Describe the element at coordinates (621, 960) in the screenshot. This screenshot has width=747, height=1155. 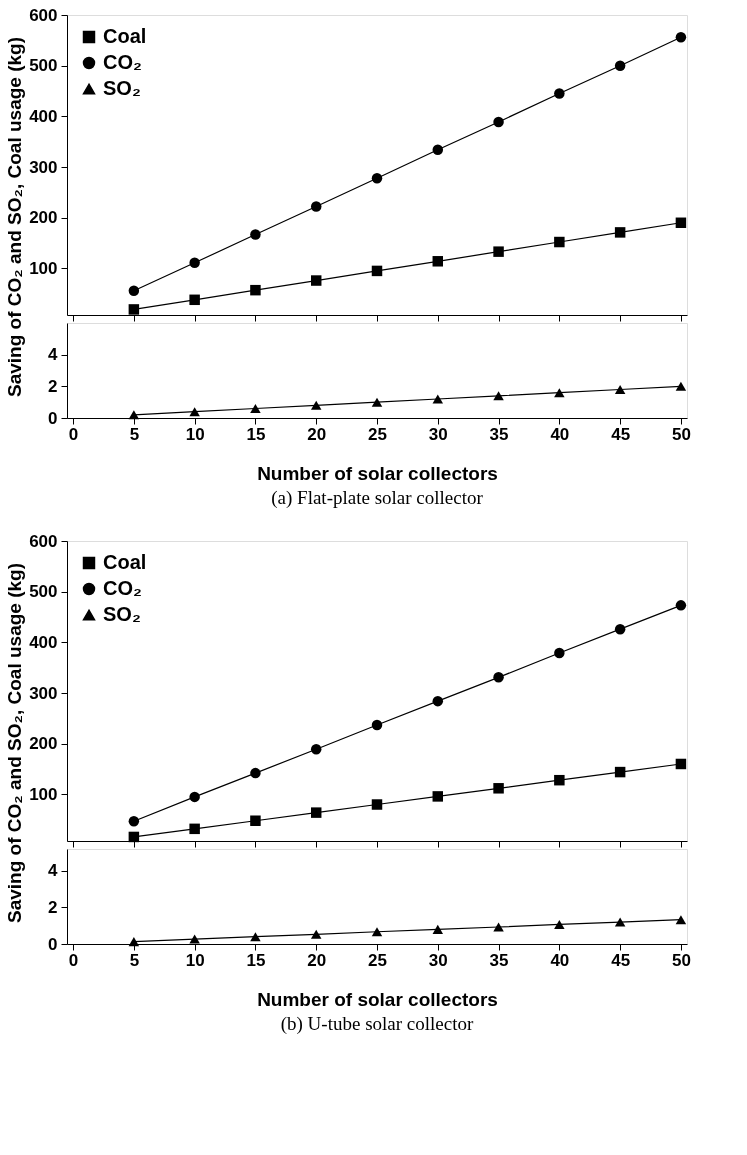
I see `x-tick-label: 45` at that location.